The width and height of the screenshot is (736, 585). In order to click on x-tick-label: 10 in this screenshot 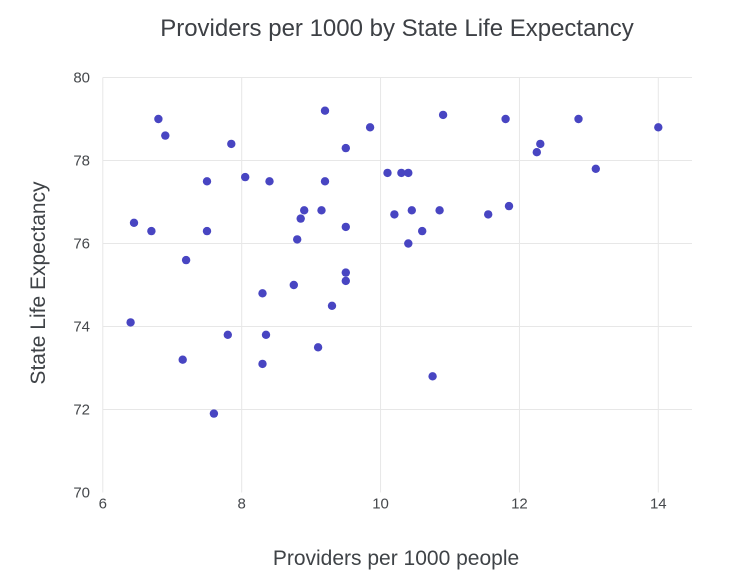, I will do `click(380, 504)`.